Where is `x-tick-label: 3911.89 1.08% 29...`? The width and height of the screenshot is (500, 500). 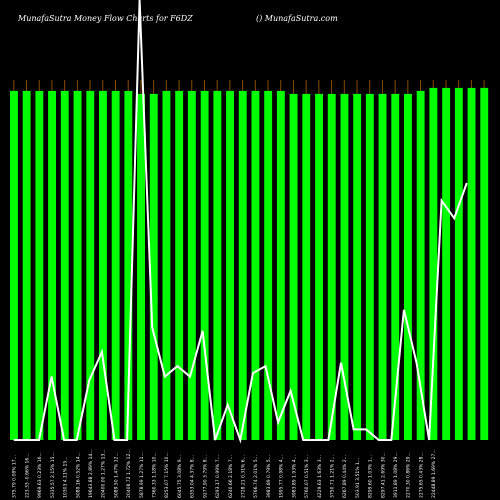 x-tick-label: 3911.89 1.08% 29... is located at coordinates (396, 475).